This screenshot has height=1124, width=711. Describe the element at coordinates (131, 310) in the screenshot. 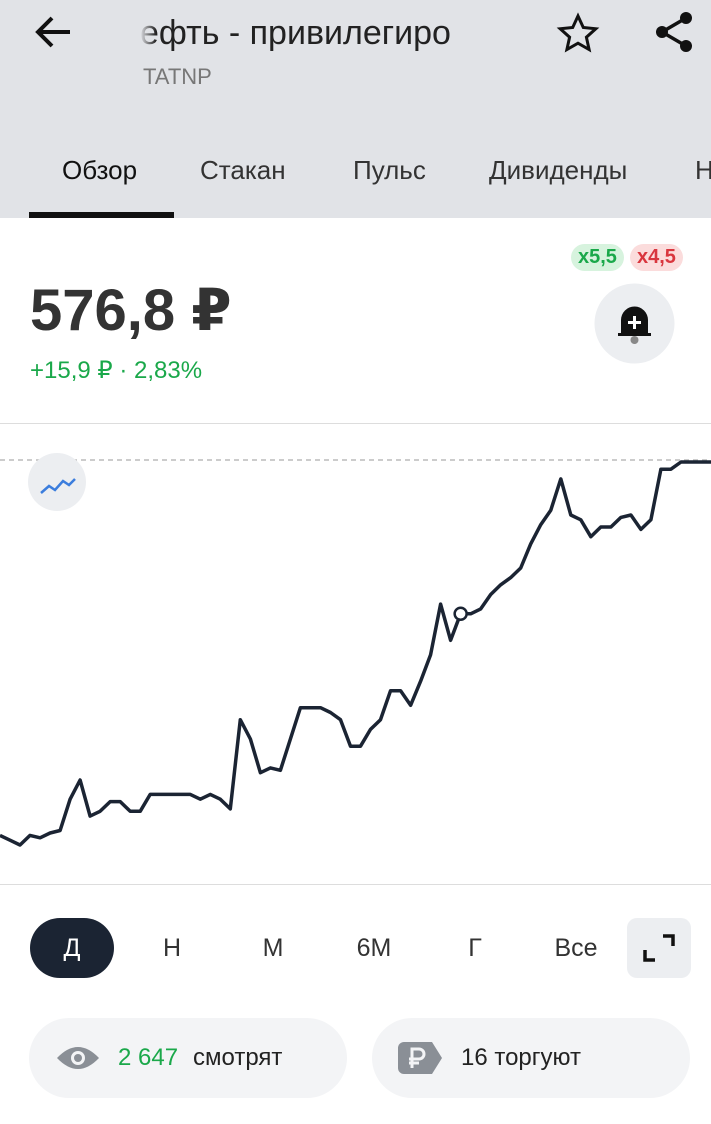

I see `price: 576,8 ₽` at that location.